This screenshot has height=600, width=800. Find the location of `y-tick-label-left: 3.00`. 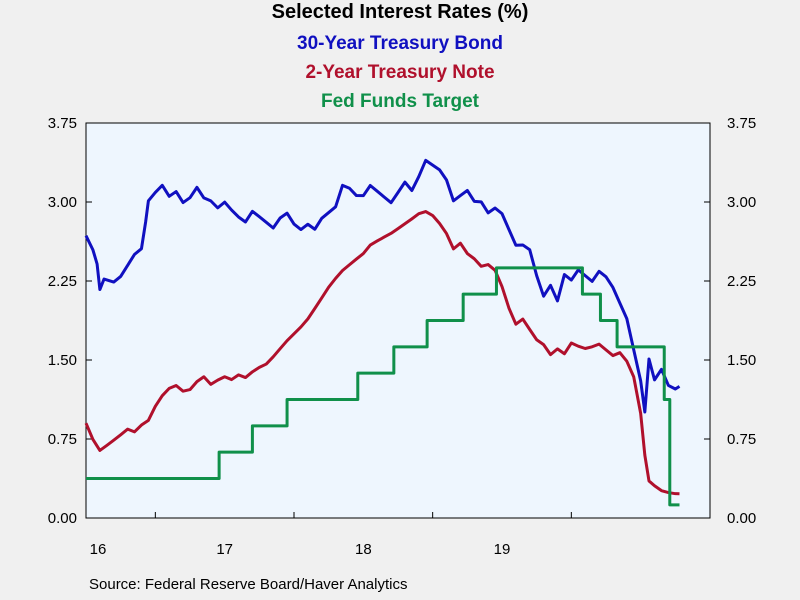

y-tick-label-left: 3.00 is located at coordinates (62, 202).